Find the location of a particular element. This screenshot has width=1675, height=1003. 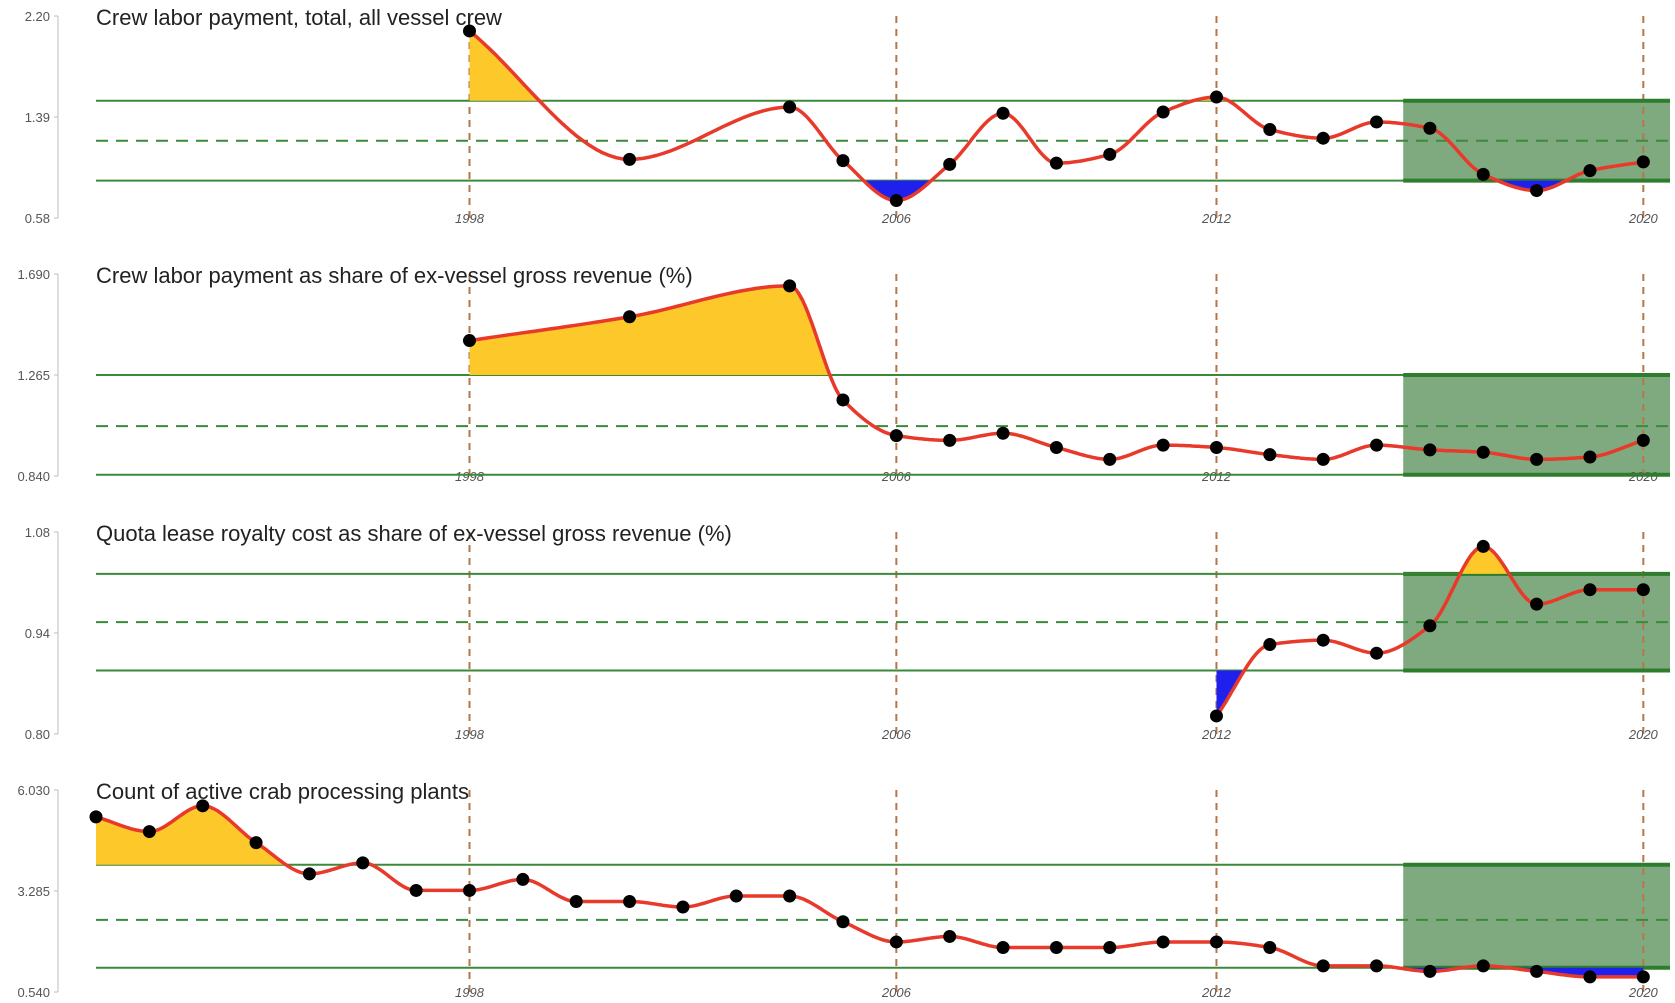

panel-title: Count of active crab processing plants is located at coordinates (282, 791).